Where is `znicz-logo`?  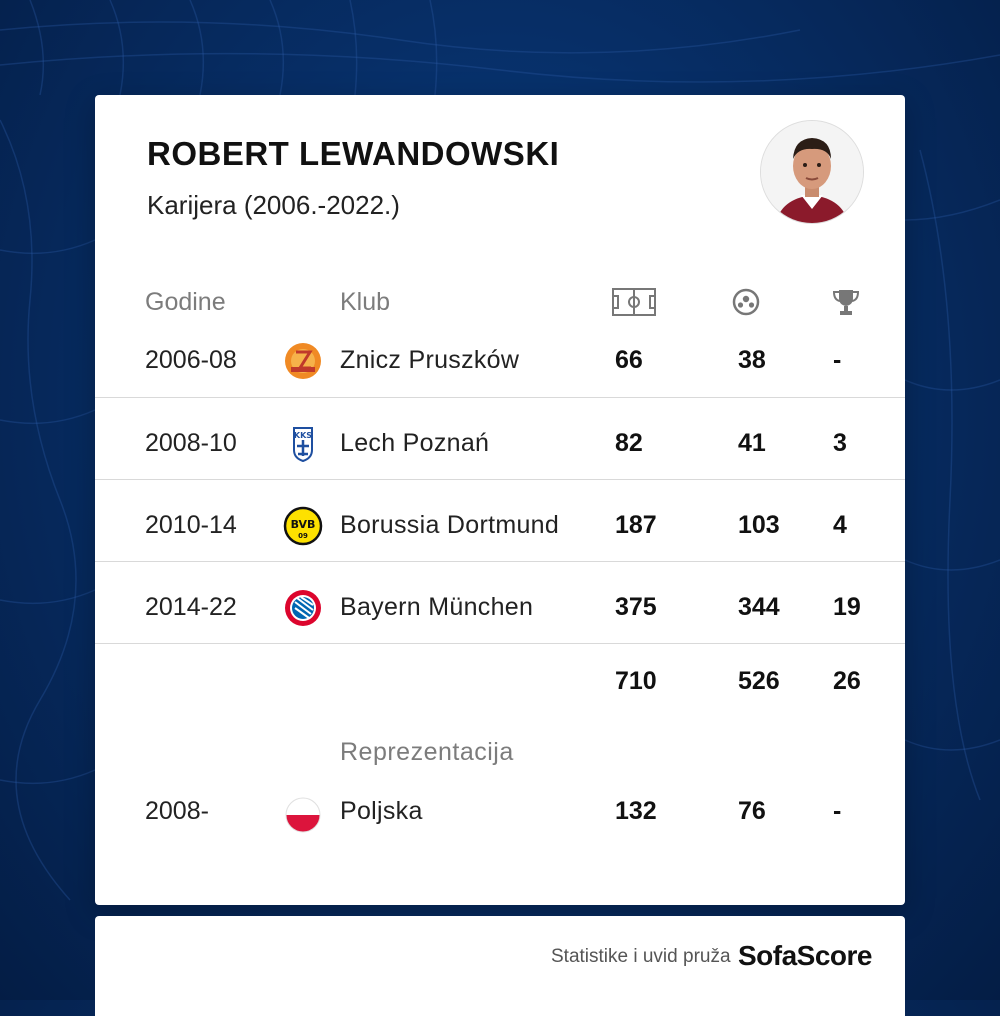 znicz-logo is located at coordinates (303, 361).